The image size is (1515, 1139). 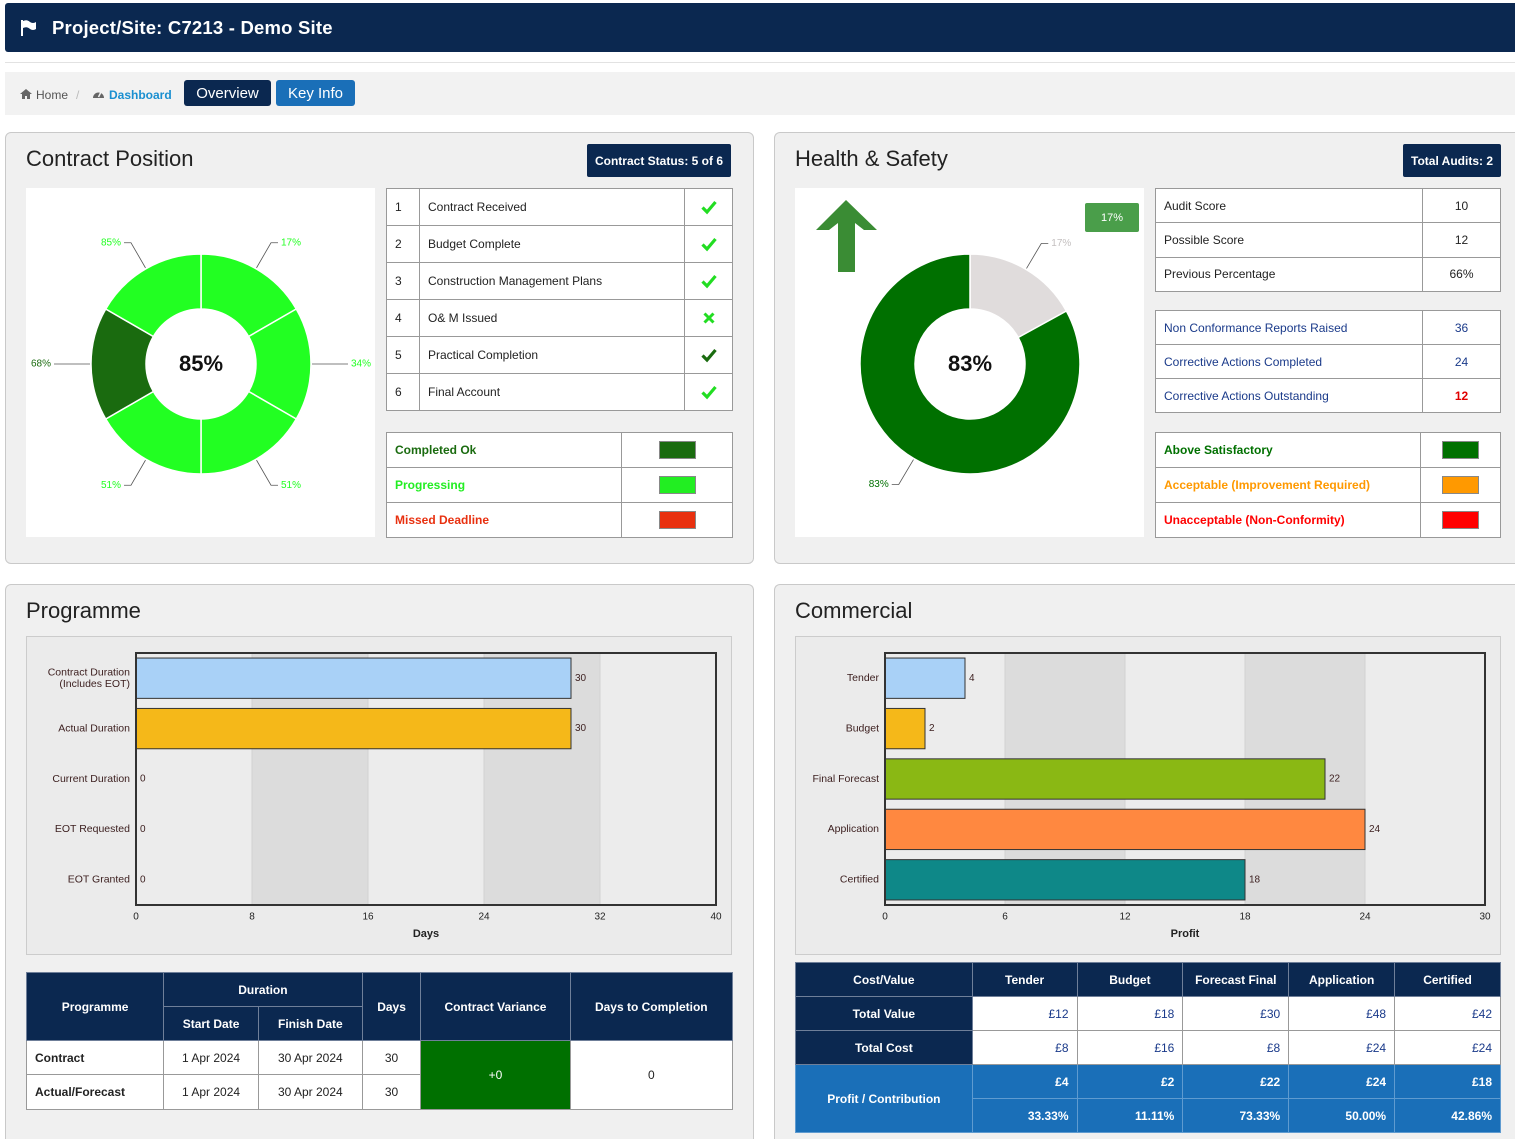 What do you see at coordinates (111, 485) in the screenshot?
I see `slice-label: 51%` at bounding box center [111, 485].